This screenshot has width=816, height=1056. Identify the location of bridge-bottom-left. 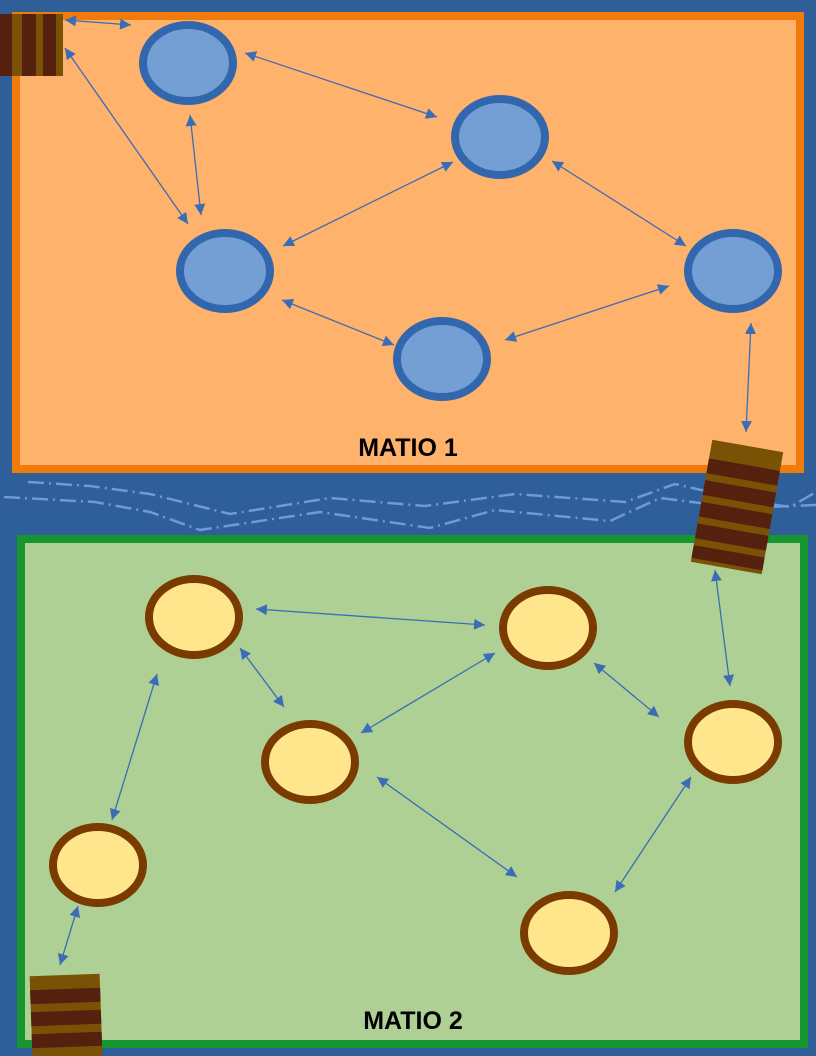
(66, 1014).